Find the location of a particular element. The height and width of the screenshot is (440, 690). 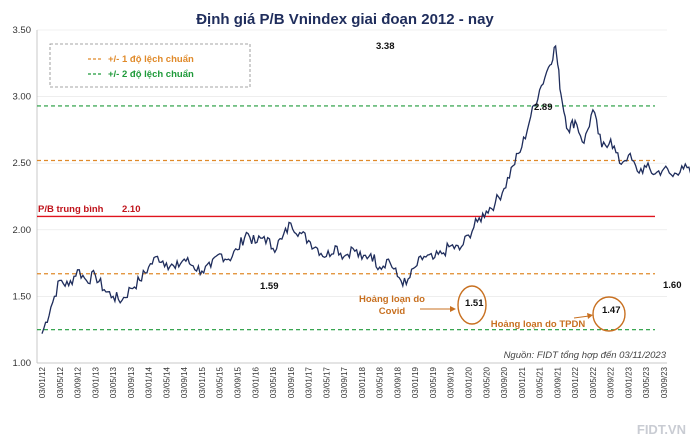

low-2022-label: 1.47 is located at coordinates (611, 310).